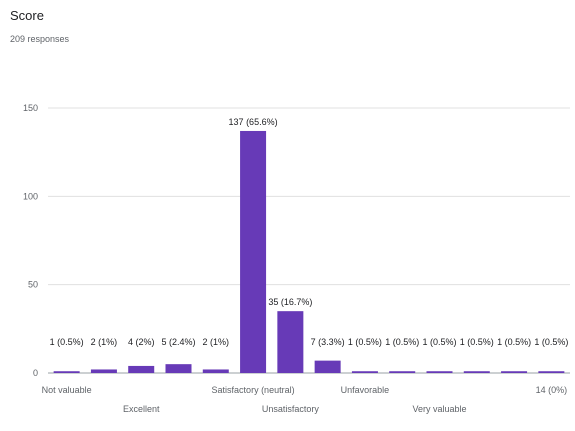  What do you see at coordinates (439, 409) in the screenshot?
I see `x-tick-label: Very valuable` at bounding box center [439, 409].